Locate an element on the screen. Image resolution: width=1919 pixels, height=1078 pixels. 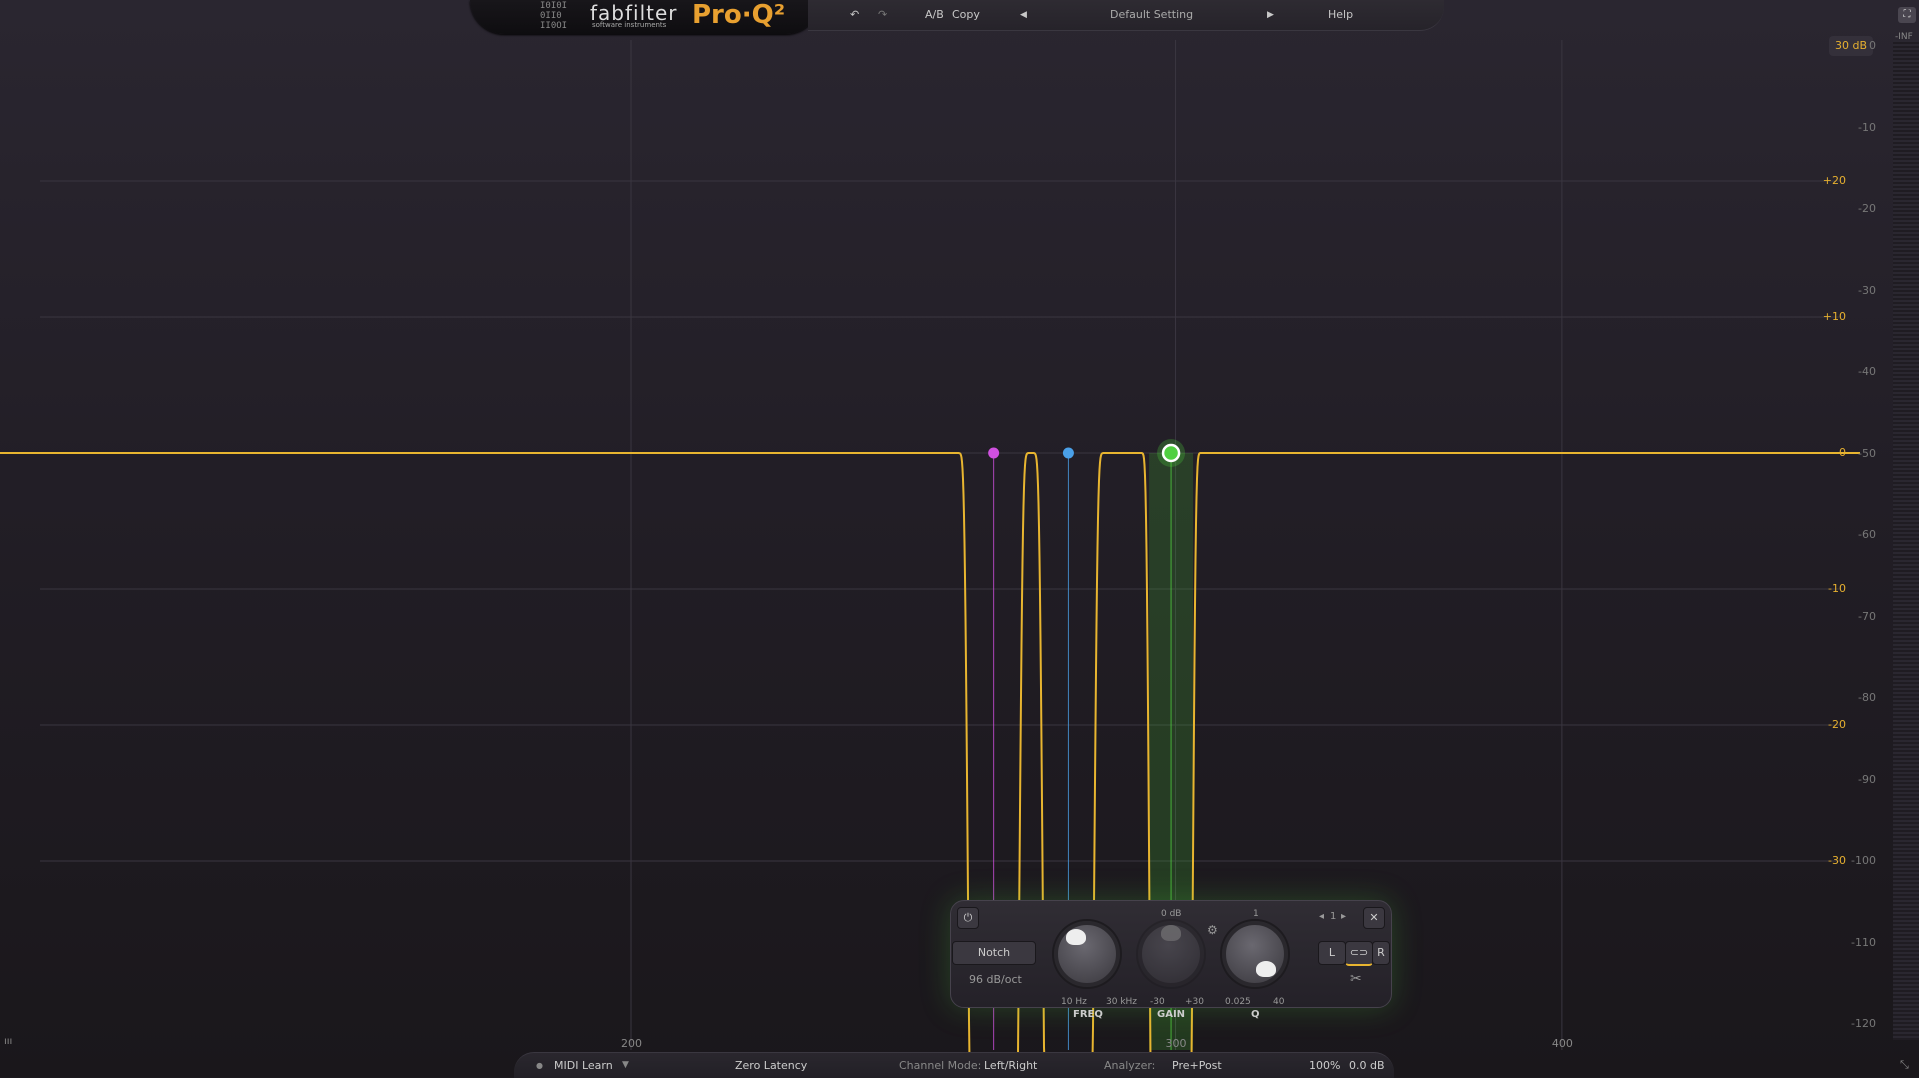
q-center-label: 1 is located at coordinates (1256, 914).